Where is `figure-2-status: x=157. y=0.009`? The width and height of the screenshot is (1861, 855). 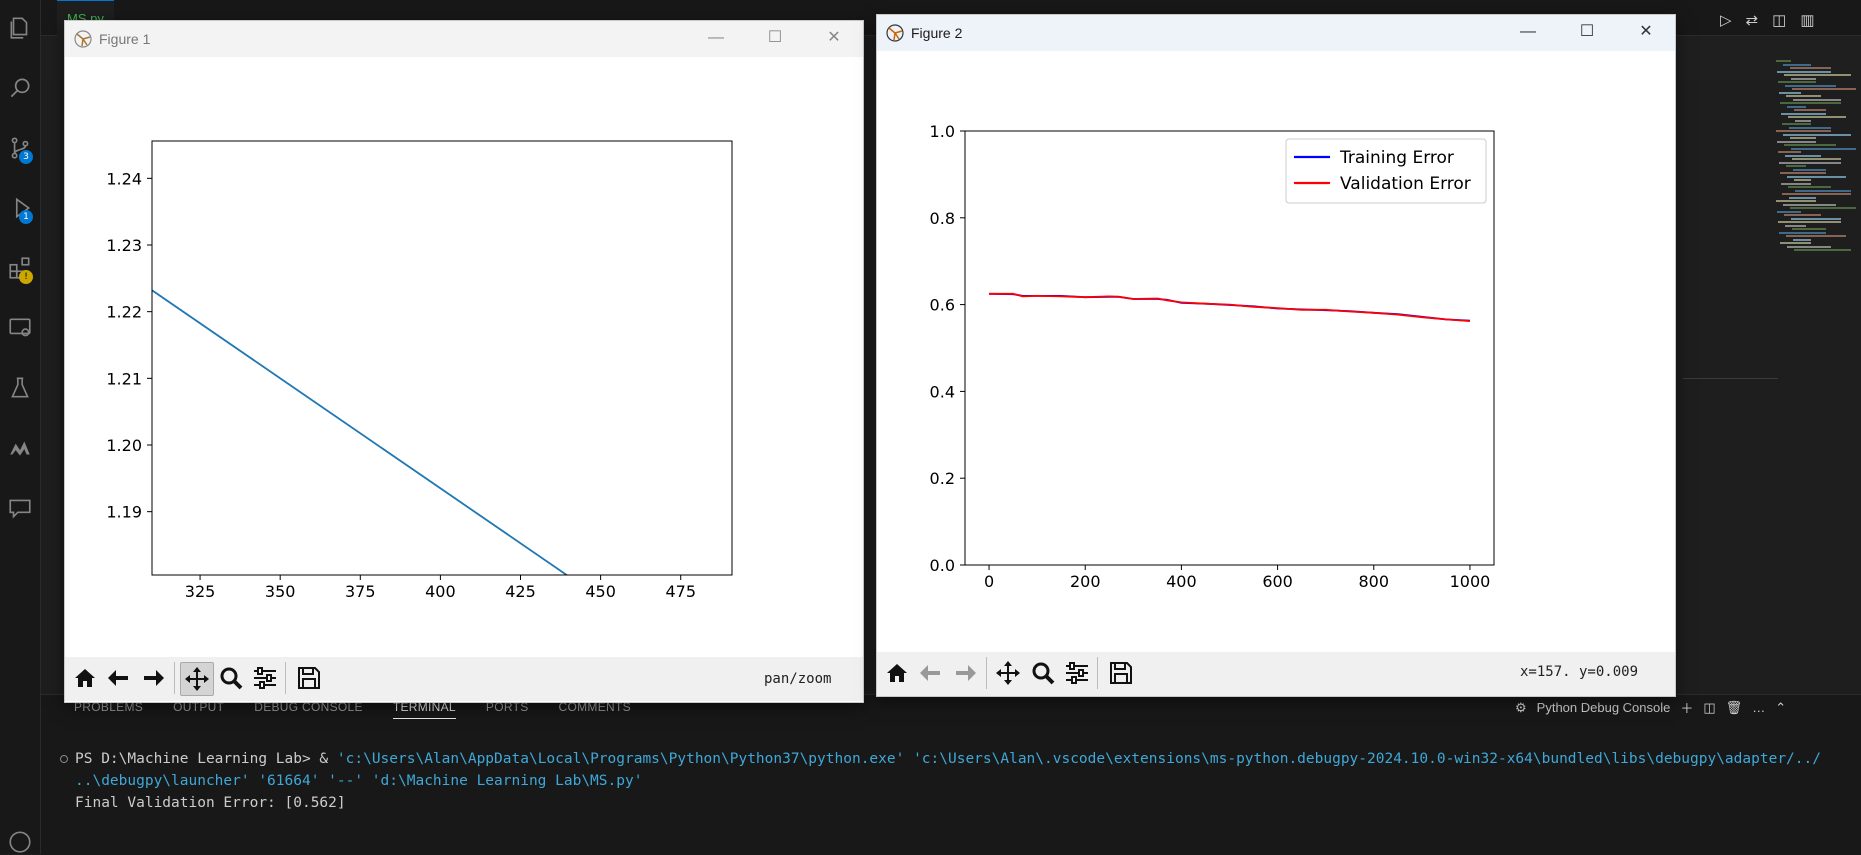 figure-2-status: x=157. y=0.009 is located at coordinates (1579, 672).